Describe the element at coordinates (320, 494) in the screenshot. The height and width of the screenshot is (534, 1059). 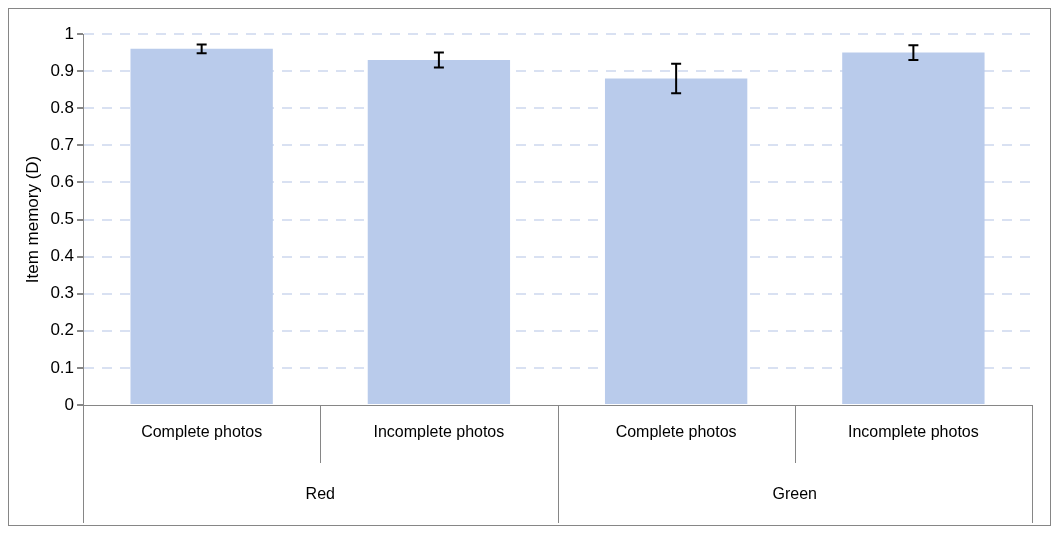
I see `text: Red` at that location.